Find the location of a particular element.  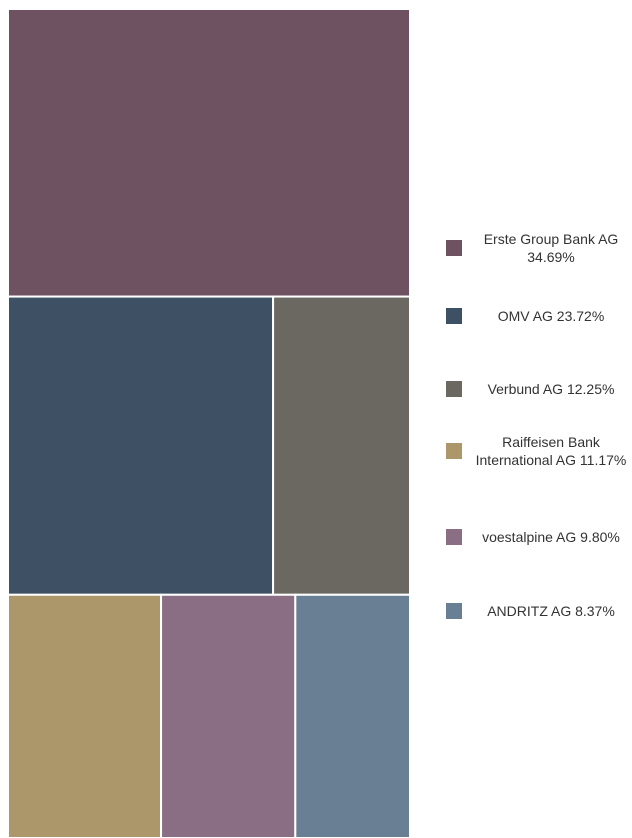

legend-swatch-verbund is located at coordinates (454, 389).